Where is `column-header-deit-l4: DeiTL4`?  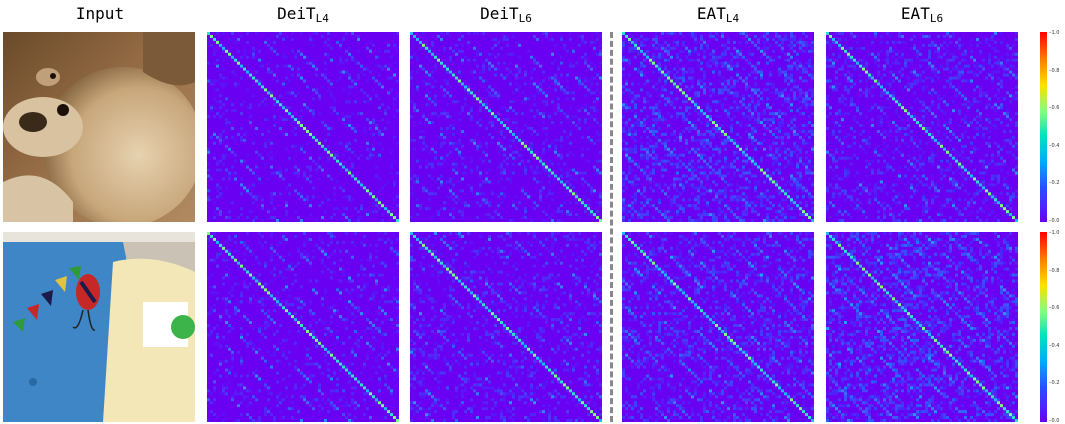 column-header-deit-l4: DeiTL4 is located at coordinates (303, 14).